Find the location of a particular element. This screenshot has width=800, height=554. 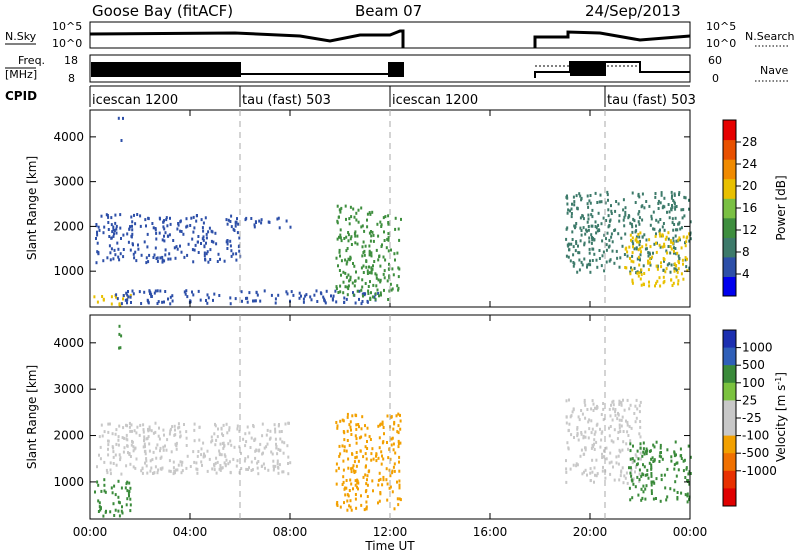

colorbar-tick-label: 25 is located at coordinates (749, 400).